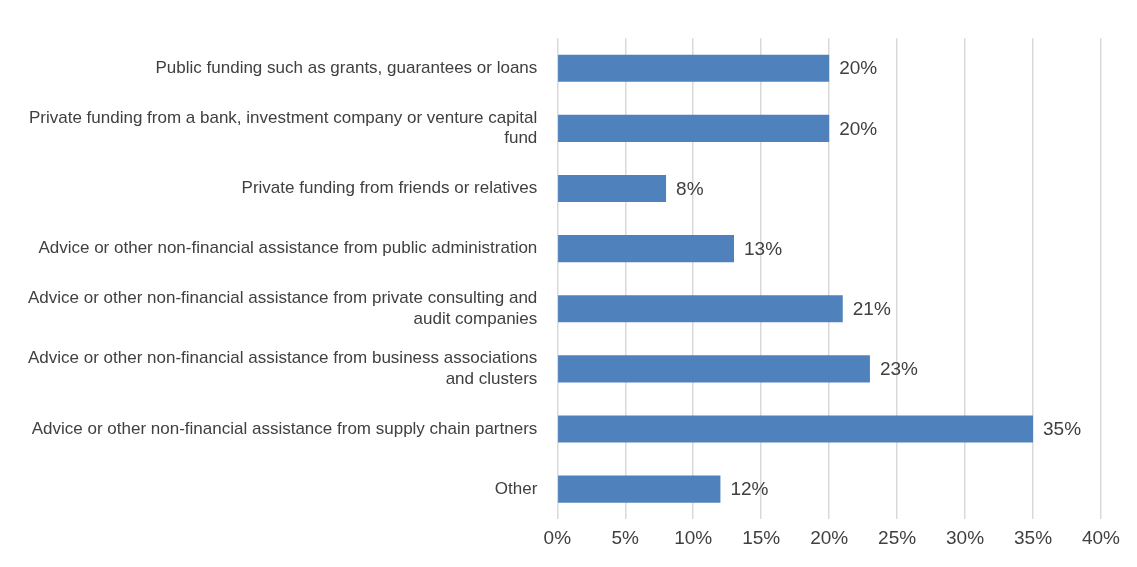  I want to click on x-tick-label: 5%, so click(625, 537).